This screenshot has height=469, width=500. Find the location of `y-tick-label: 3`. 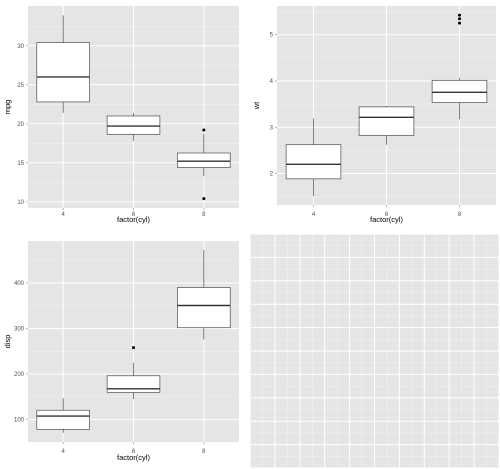

y-tick-label: 3 is located at coordinates (272, 128).